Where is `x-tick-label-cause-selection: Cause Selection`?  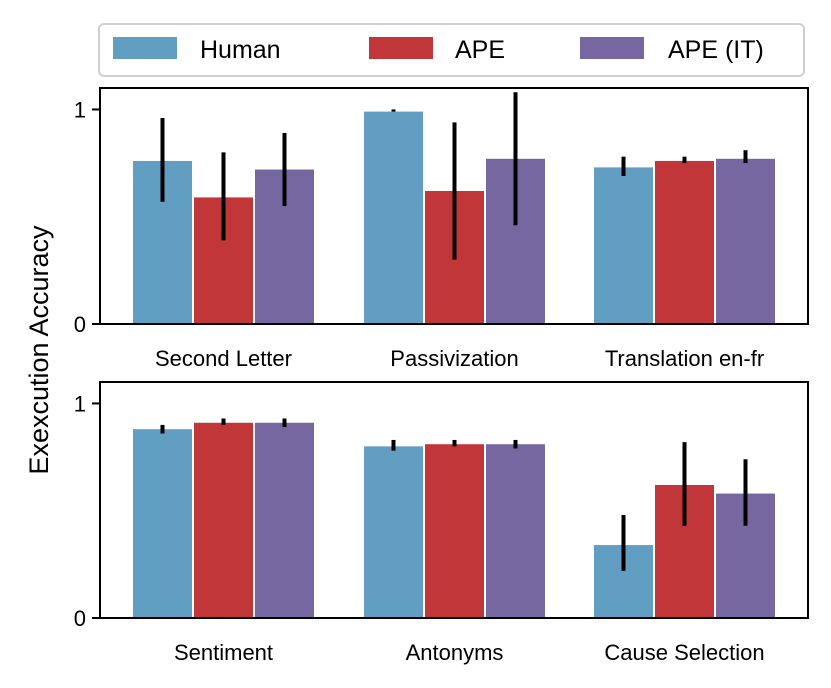
x-tick-label-cause-selection: Cause Selection is located at coordinates (684, 652).